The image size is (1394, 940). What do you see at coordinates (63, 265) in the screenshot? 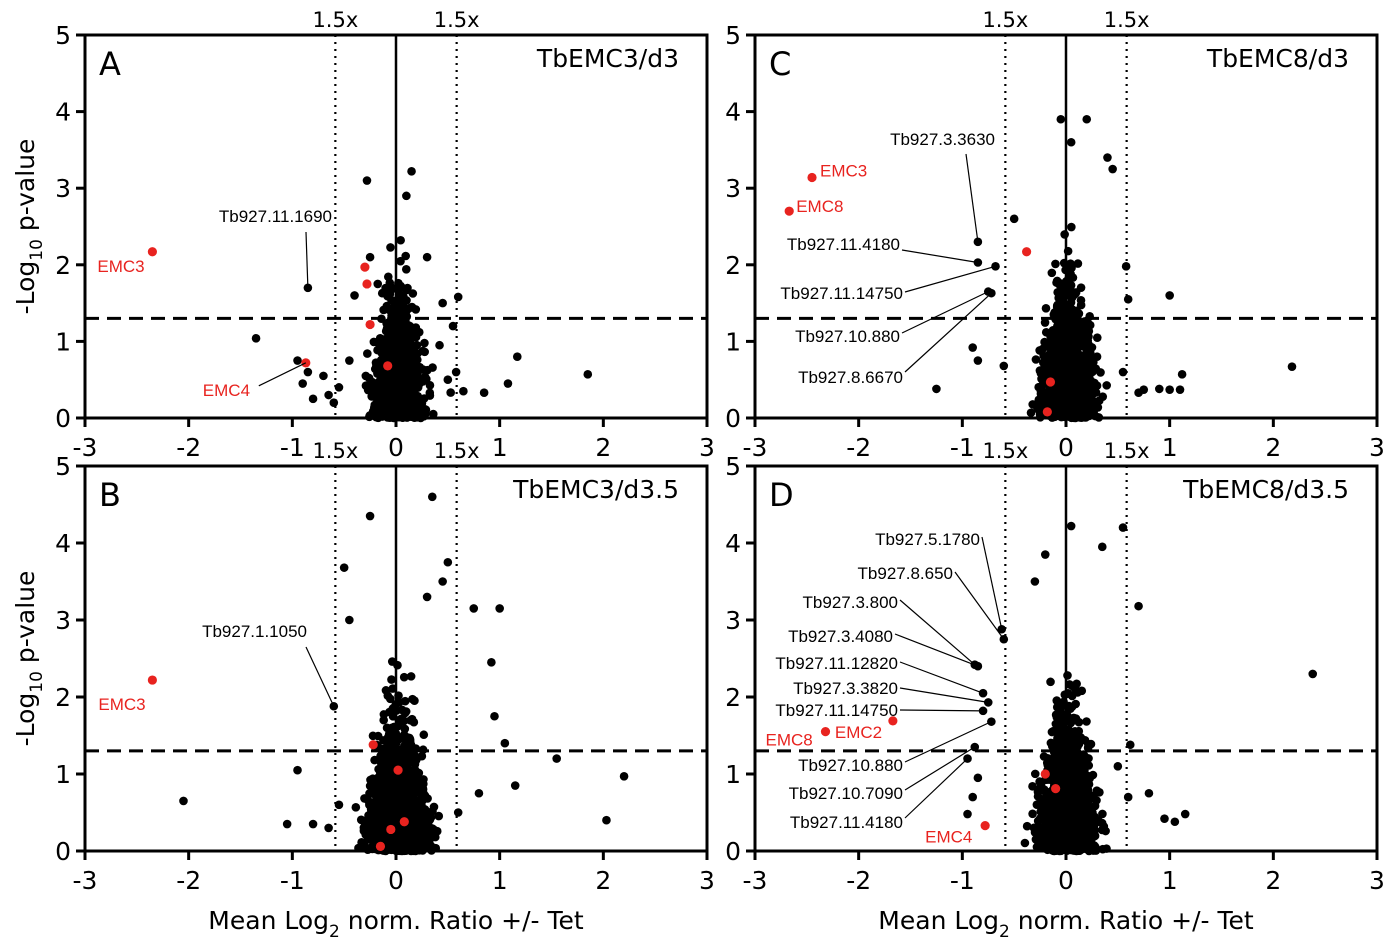
I see `y-tick-label: 2` at bounding box center [63, 265].